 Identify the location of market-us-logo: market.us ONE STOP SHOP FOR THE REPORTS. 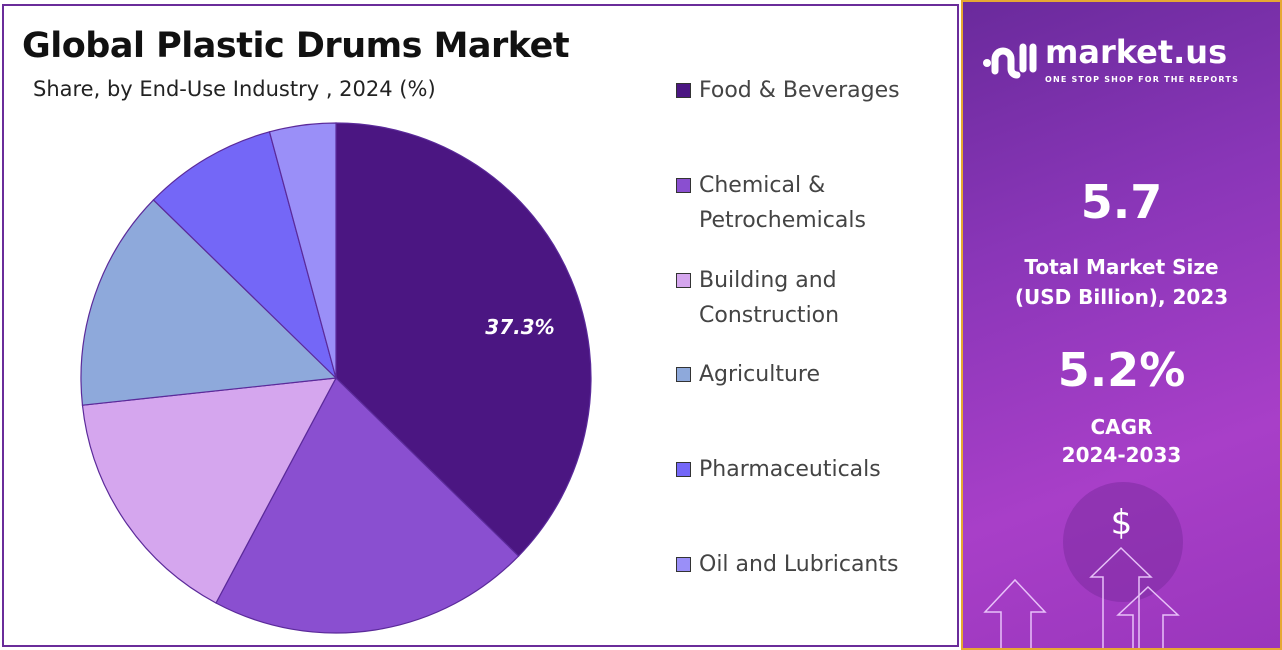
(1110, 59).